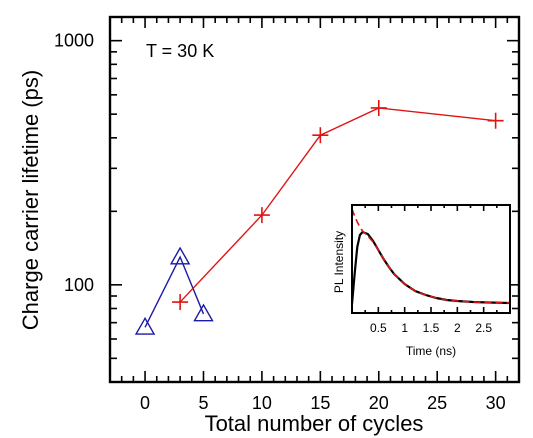 This screenshot has height=438, width=533. I want to click on inset-fit-curve, so click(431, 256).